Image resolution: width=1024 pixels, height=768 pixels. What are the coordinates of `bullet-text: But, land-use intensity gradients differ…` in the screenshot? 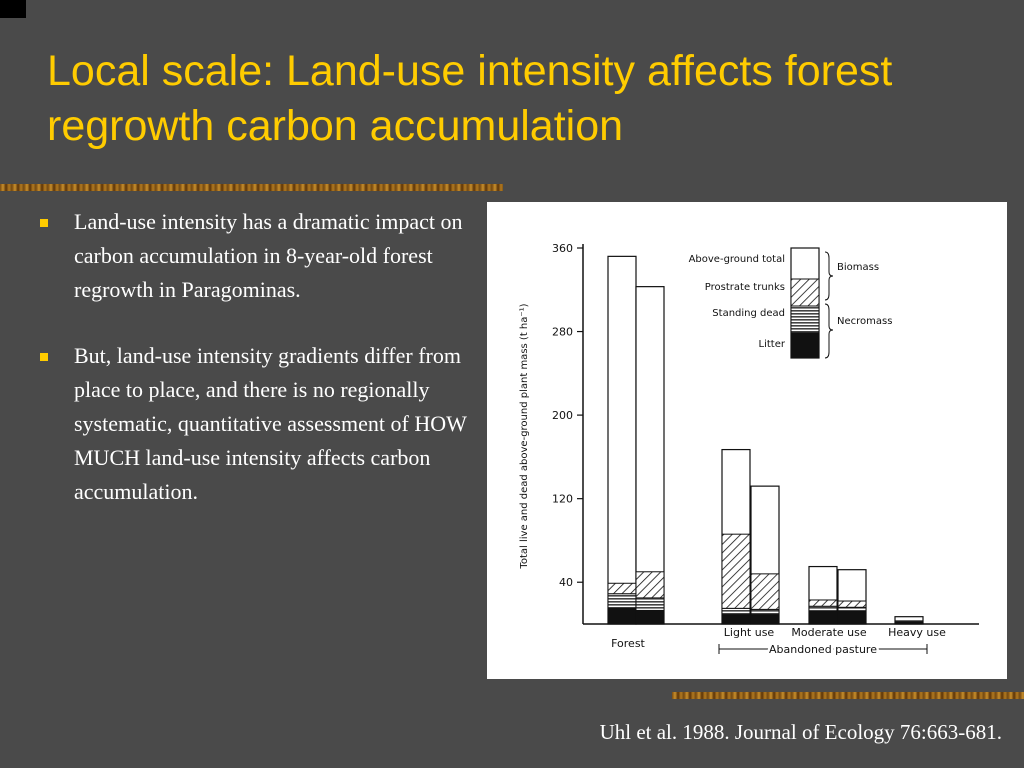 It's located at (270, 423).